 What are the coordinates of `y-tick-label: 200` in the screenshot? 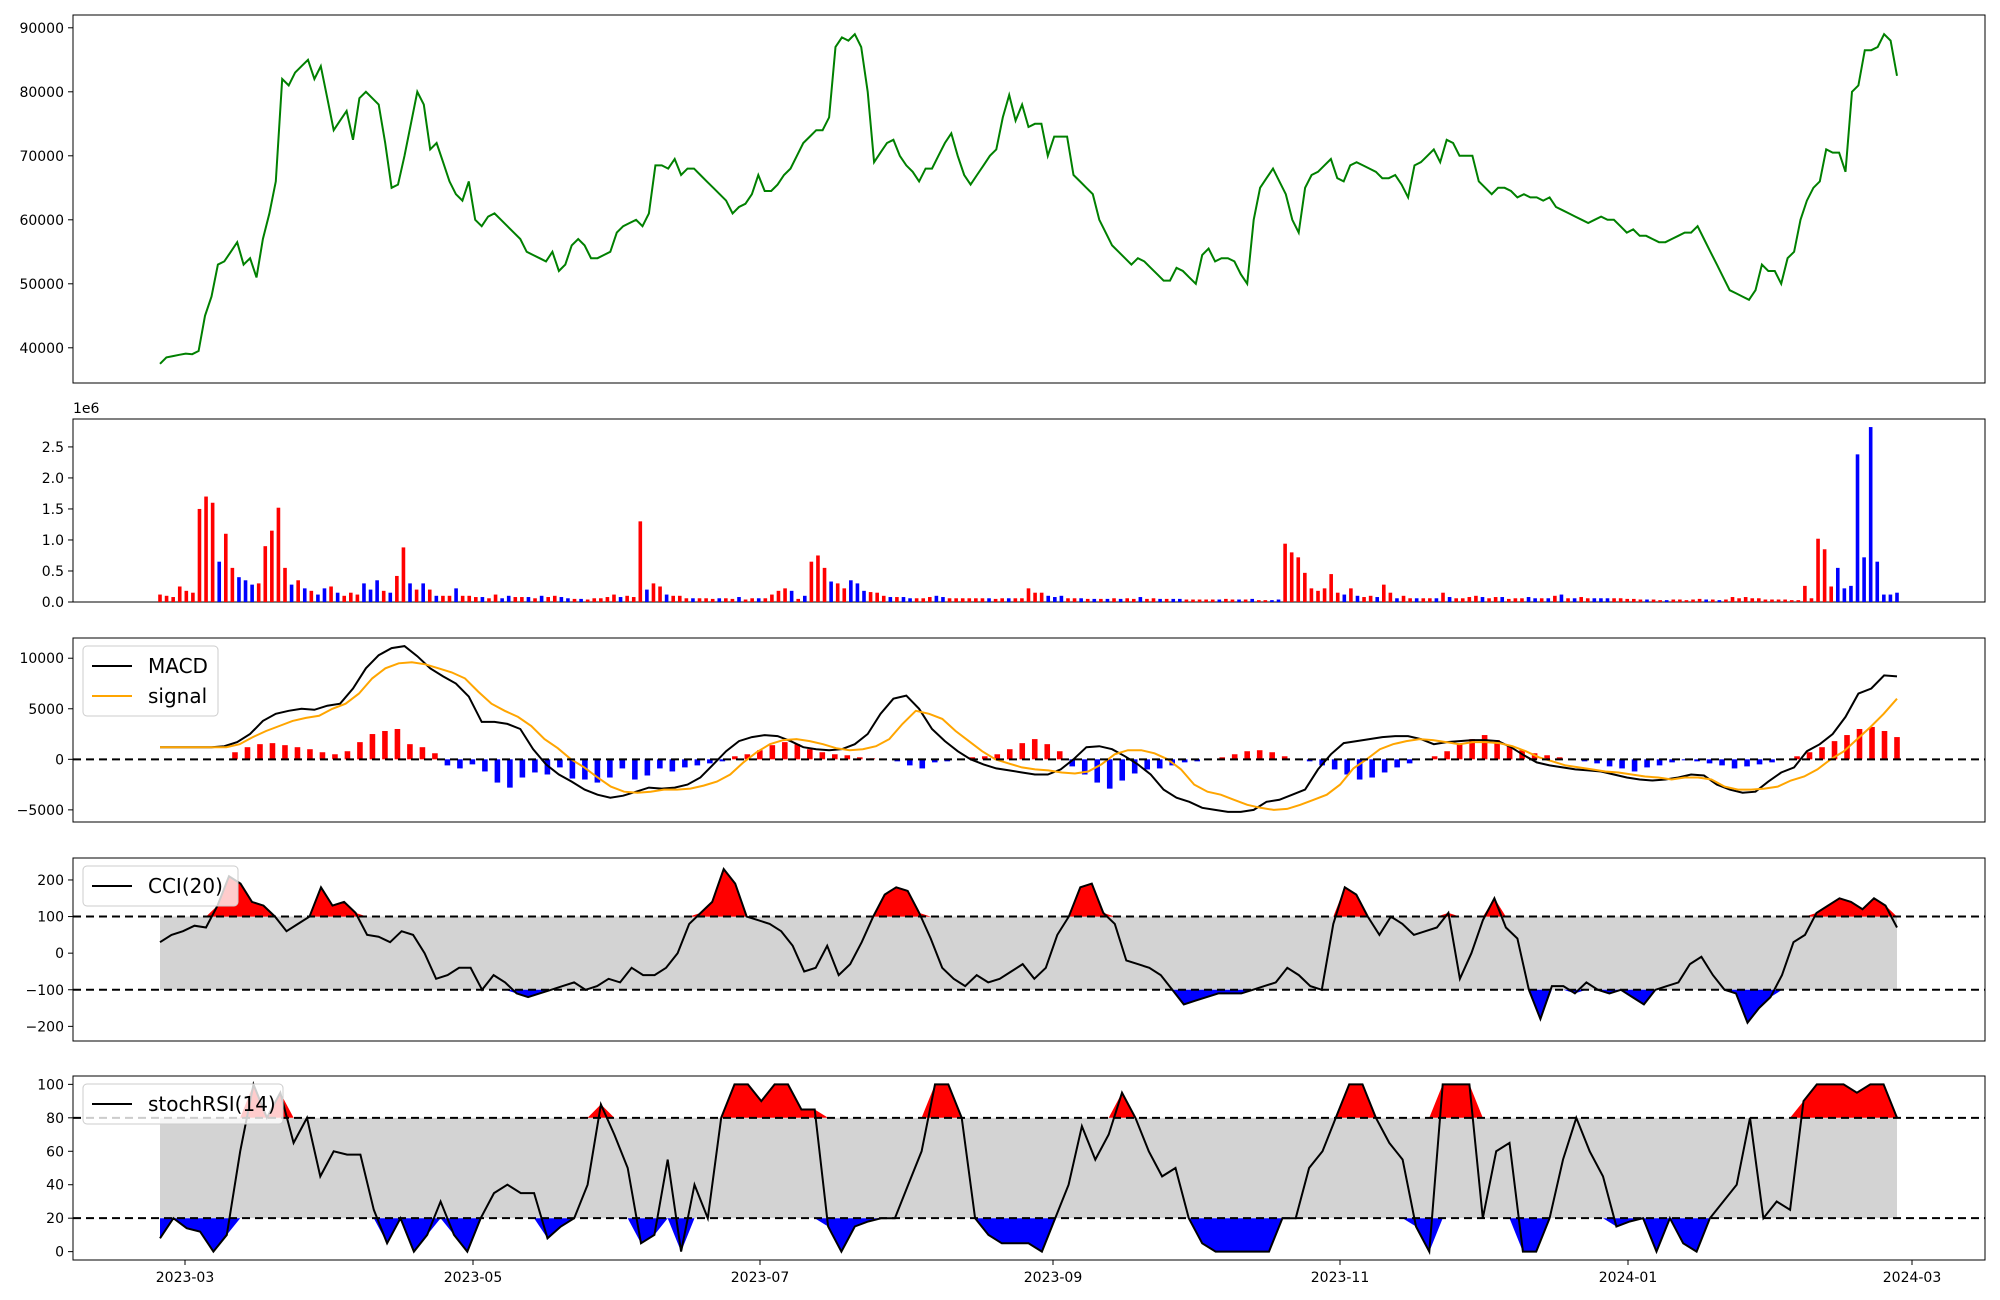 It's located at (50, 881).